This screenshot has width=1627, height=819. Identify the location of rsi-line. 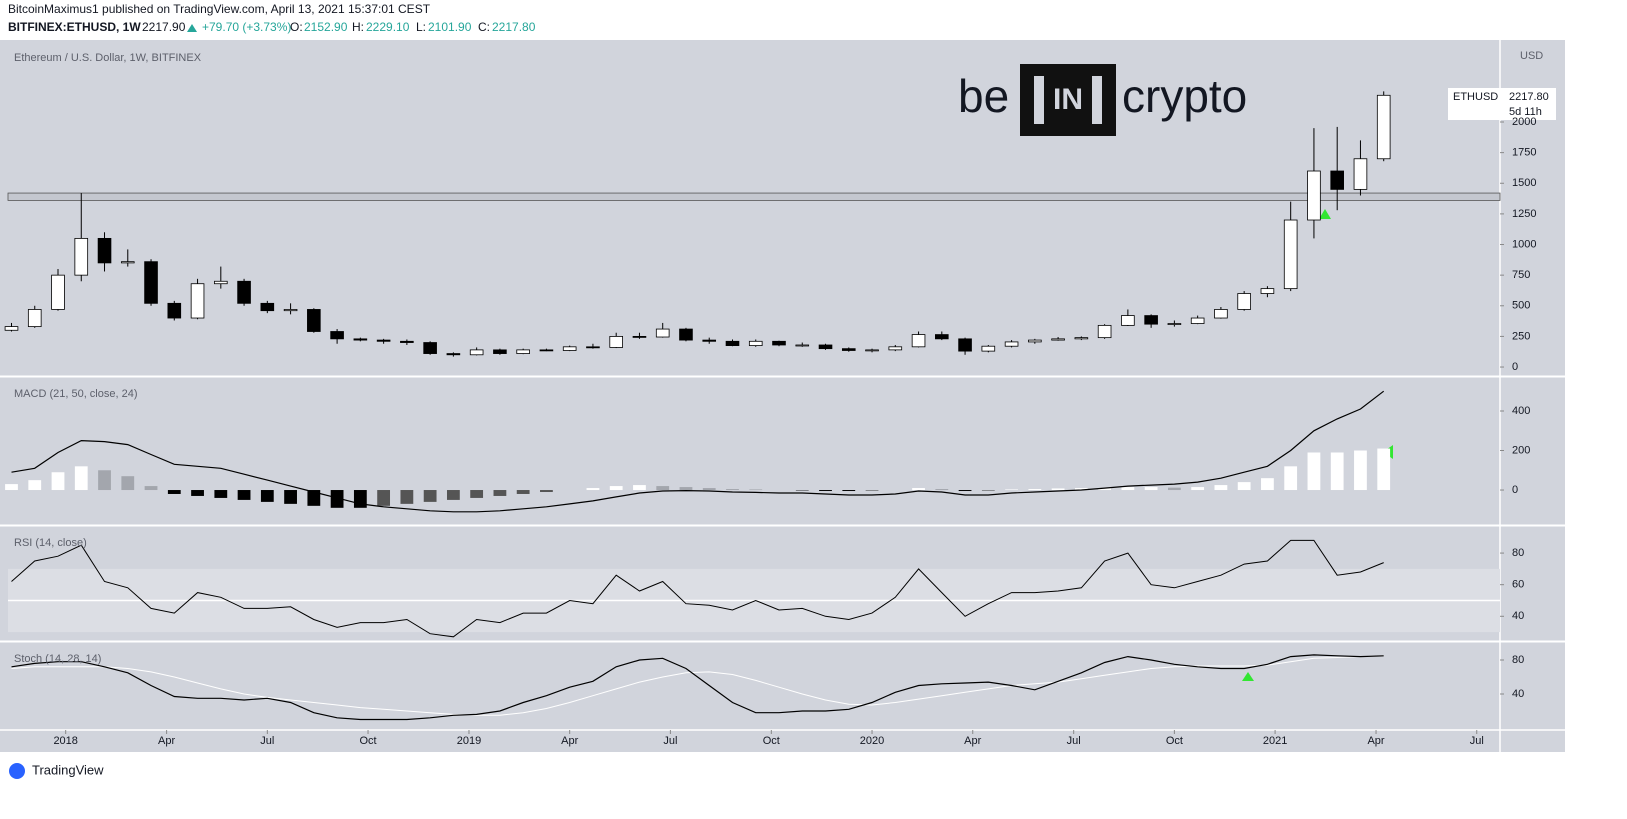
(697, 588).